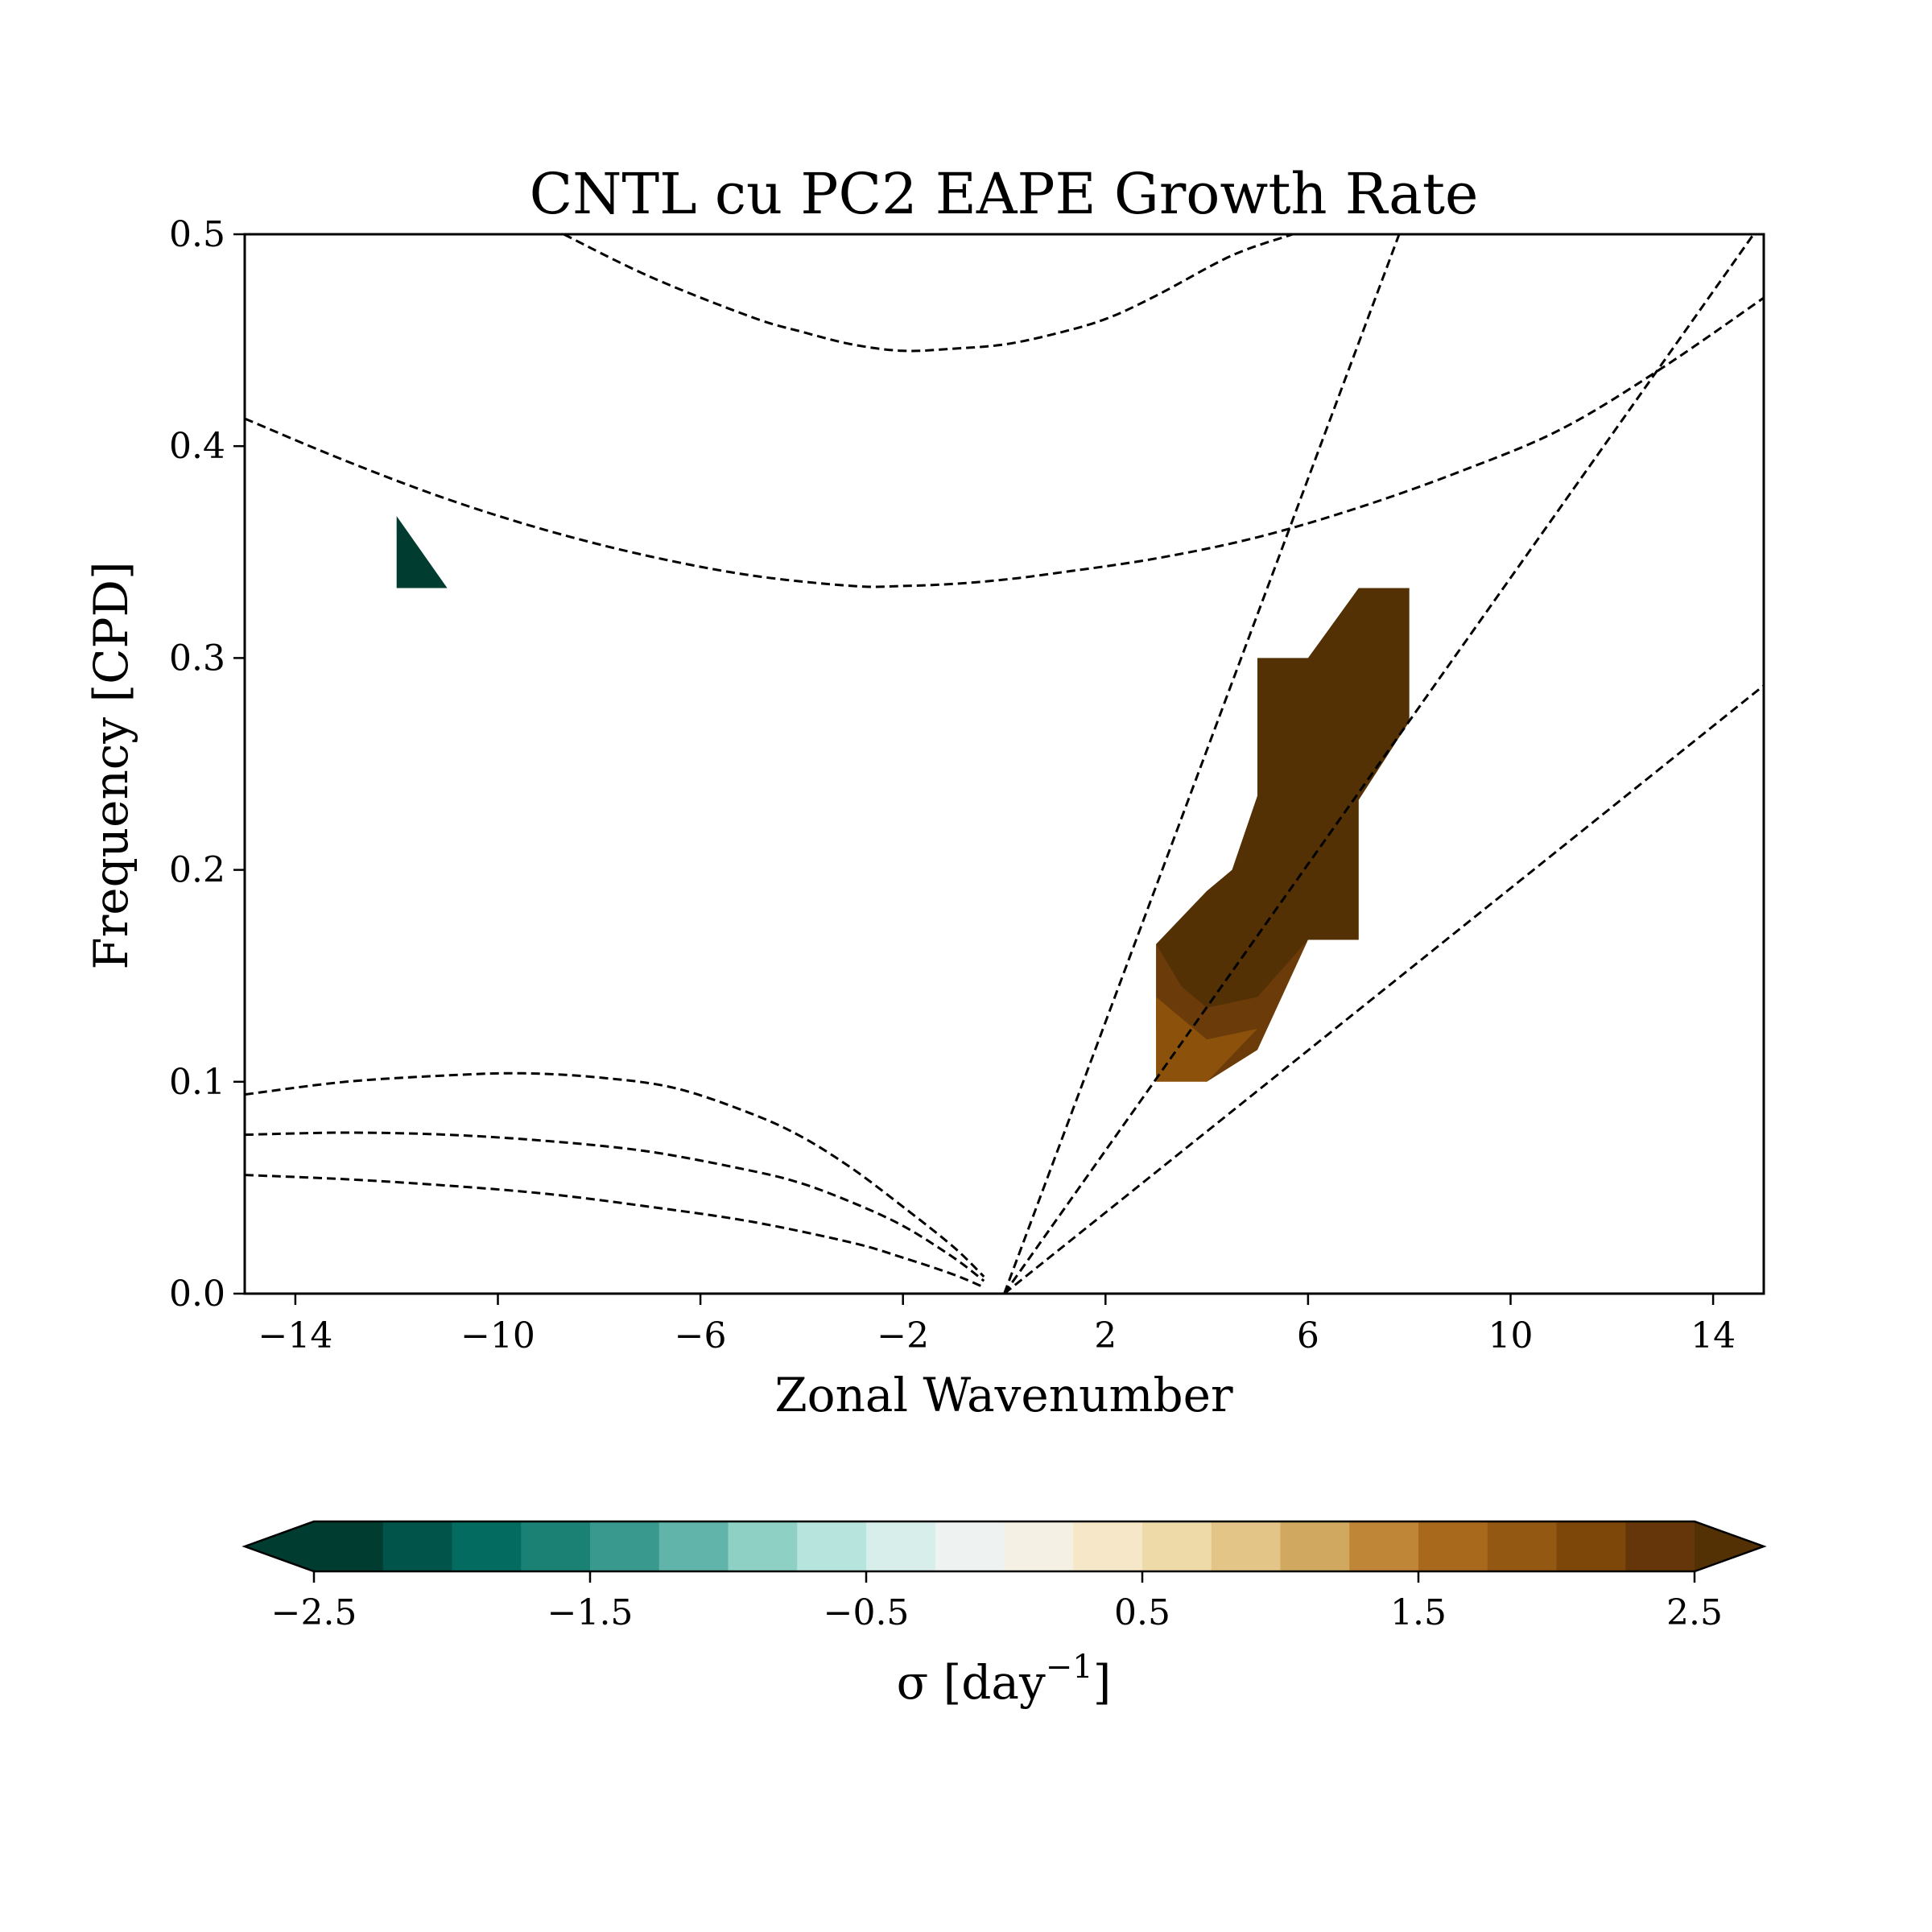 The height and width of the screenshot is (1932, 1932). Describe the element at coordinates (497, 1335) in the screenshot. I see `x-tick-label: −10` at that location.